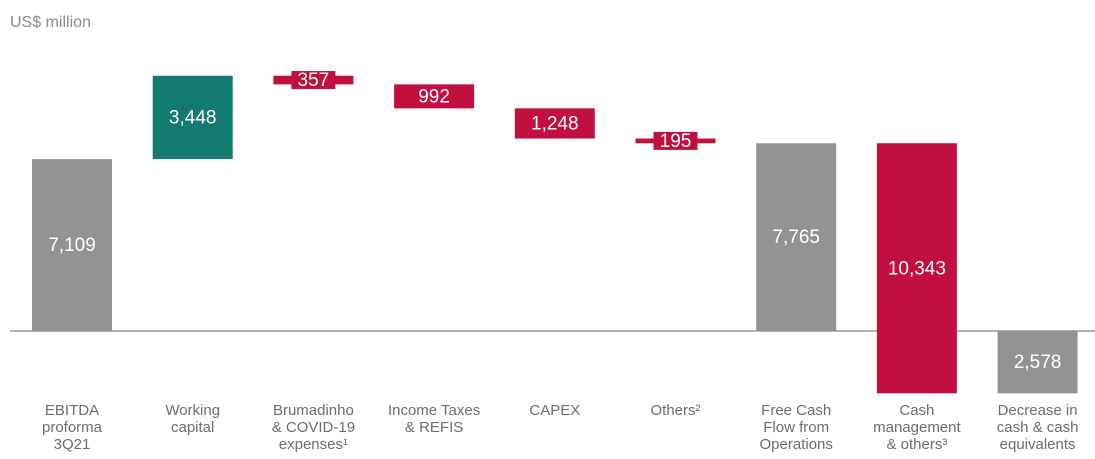  Describe the element at coordinates (1037, 427) in the screenshot. I see `category-label: Decrease in cash & cash equivalents` at that location.